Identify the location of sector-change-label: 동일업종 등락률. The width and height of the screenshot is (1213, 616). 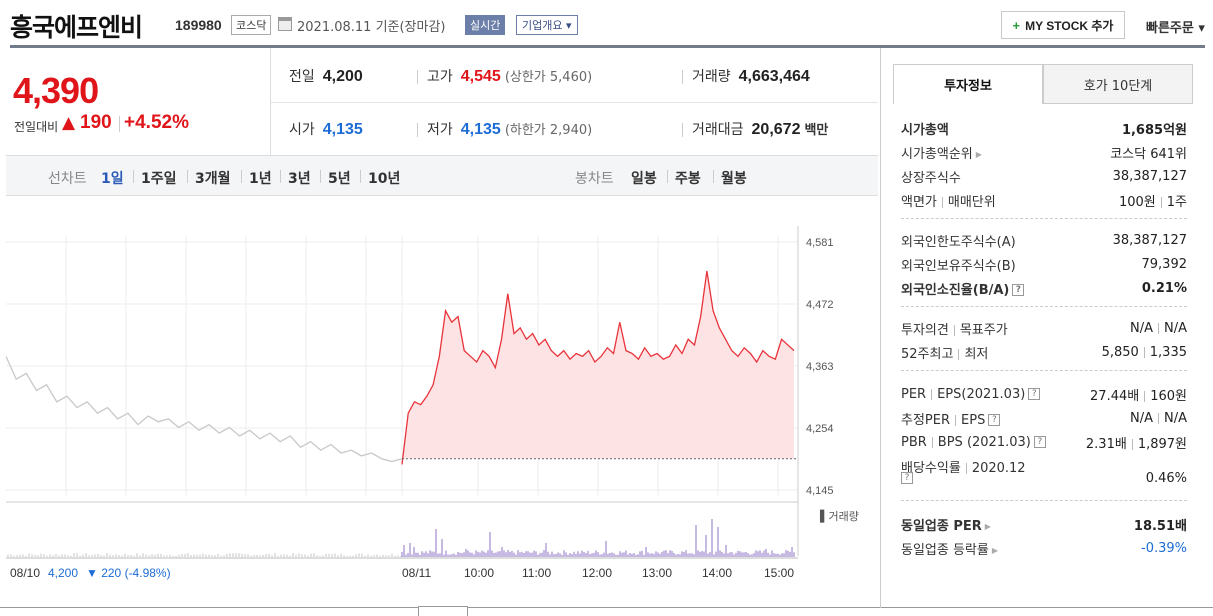
(945, 550).